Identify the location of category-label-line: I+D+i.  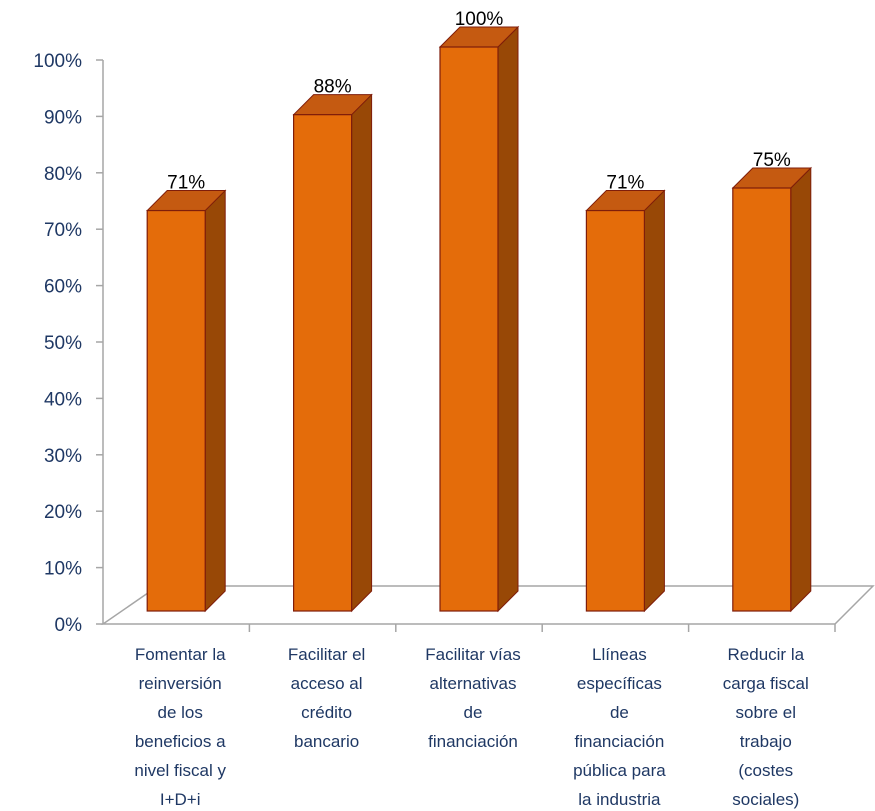
(180, 799).